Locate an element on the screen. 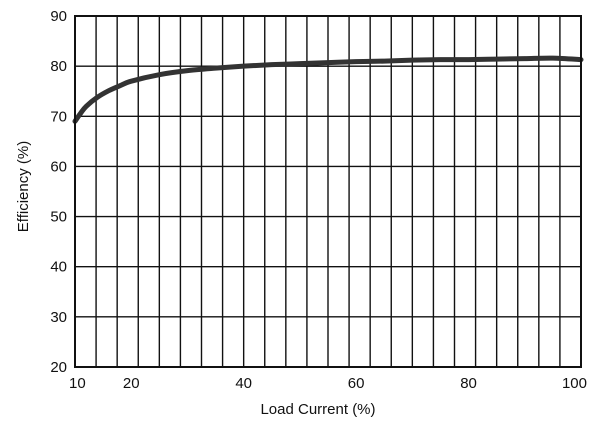 Image resolution: width=594 pixels, height=421 pixels. series-layer is located at coordinates (328, 89).